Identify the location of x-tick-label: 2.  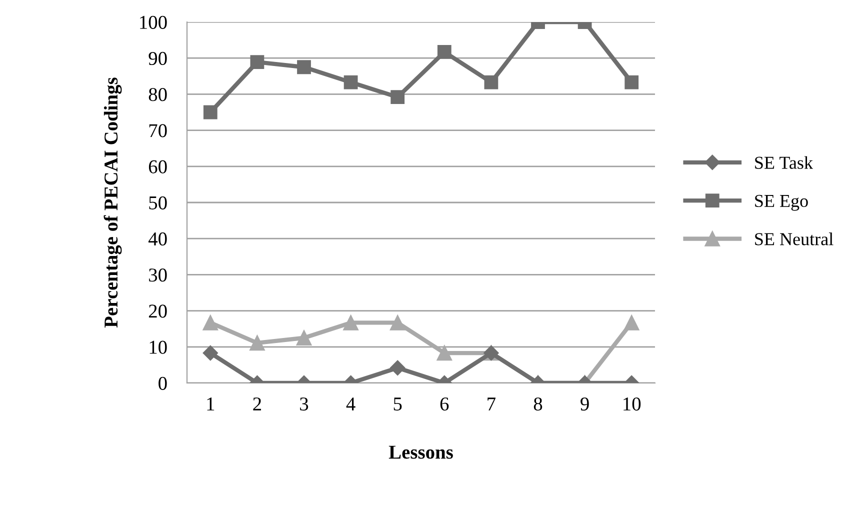
(257, 404).